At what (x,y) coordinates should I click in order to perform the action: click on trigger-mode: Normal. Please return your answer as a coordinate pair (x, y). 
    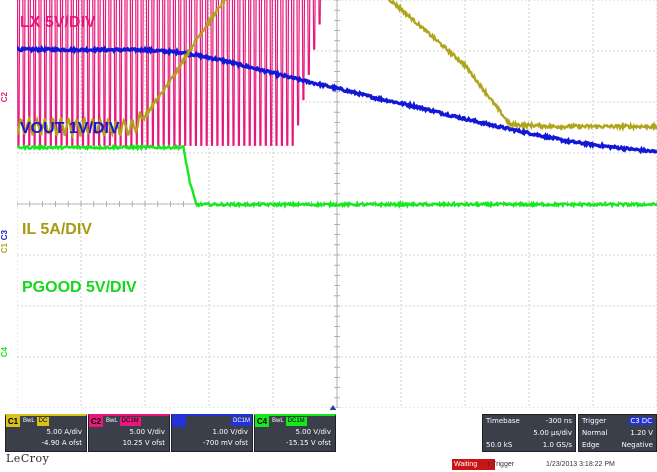
    Looking at the image, I should click on (595, 433).